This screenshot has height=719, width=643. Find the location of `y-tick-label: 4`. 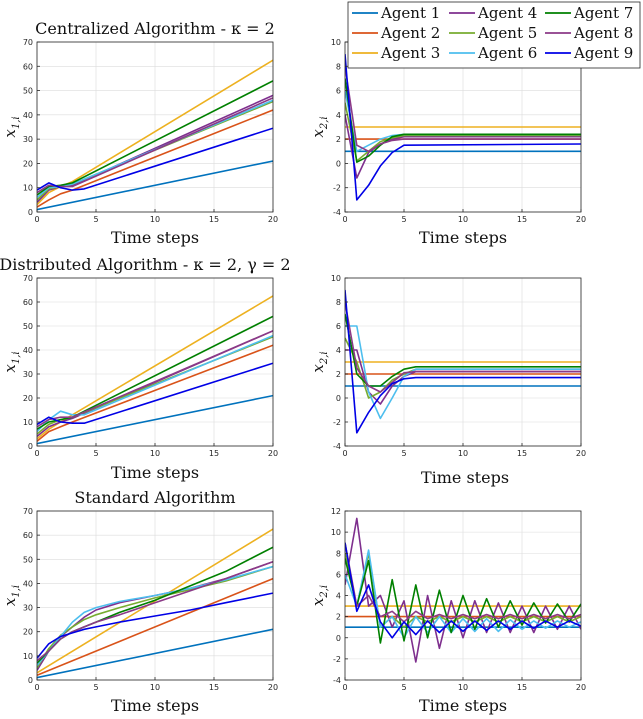

y-tick-label: 4 is located at coordinates (338, 350).